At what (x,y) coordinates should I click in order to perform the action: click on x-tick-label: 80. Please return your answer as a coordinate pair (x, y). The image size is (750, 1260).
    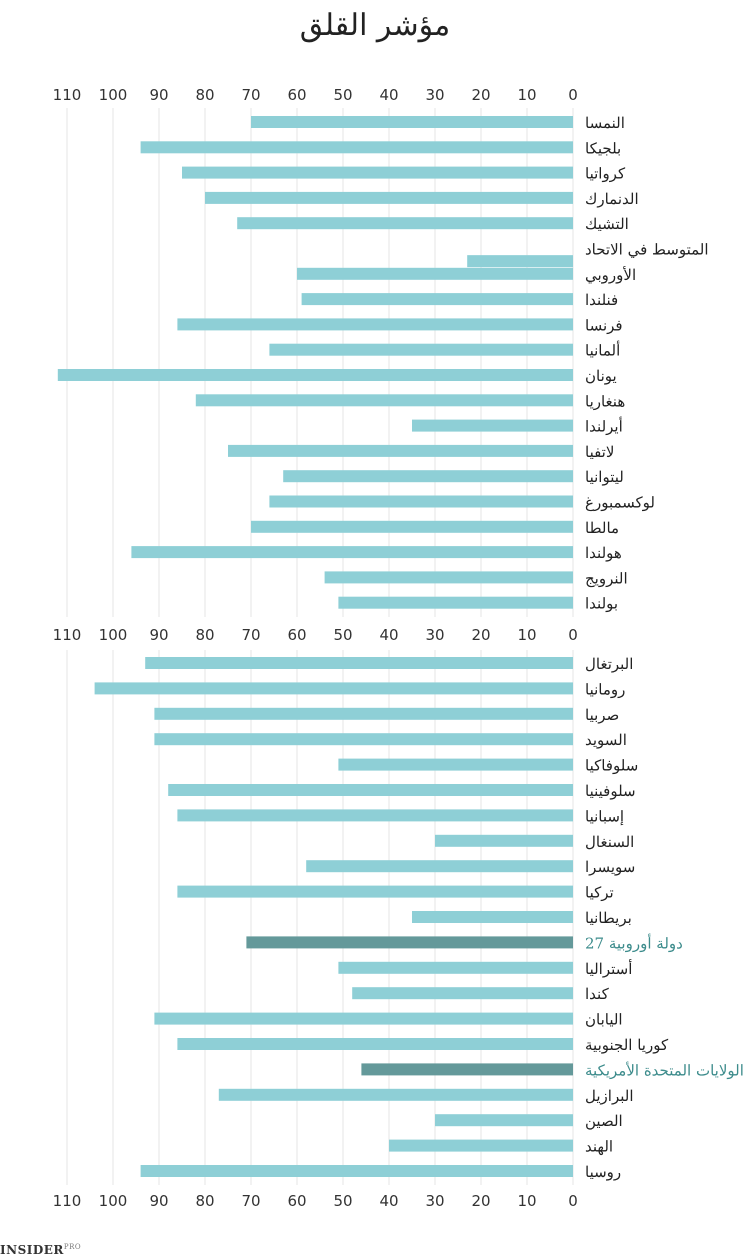
    Looking at the image, I should click on (204, 635).